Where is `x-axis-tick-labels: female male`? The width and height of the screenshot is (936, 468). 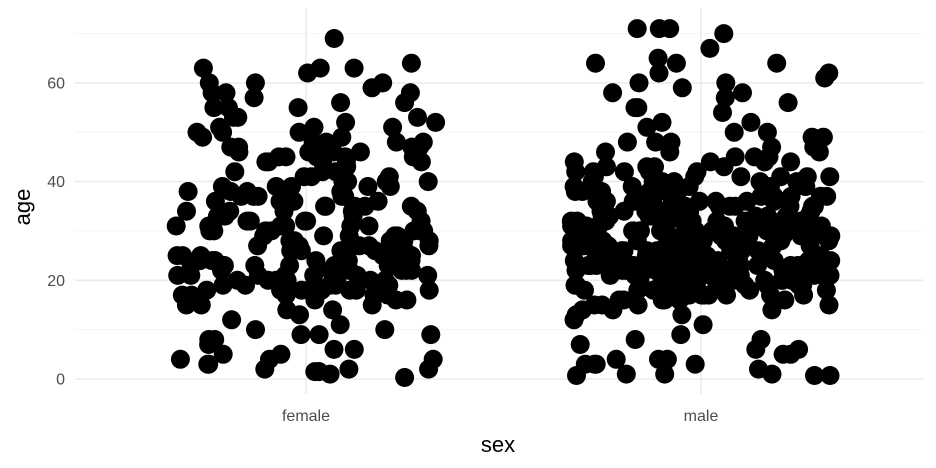
x-axis-tick-labels: female male is located at coordinates (500, 416).